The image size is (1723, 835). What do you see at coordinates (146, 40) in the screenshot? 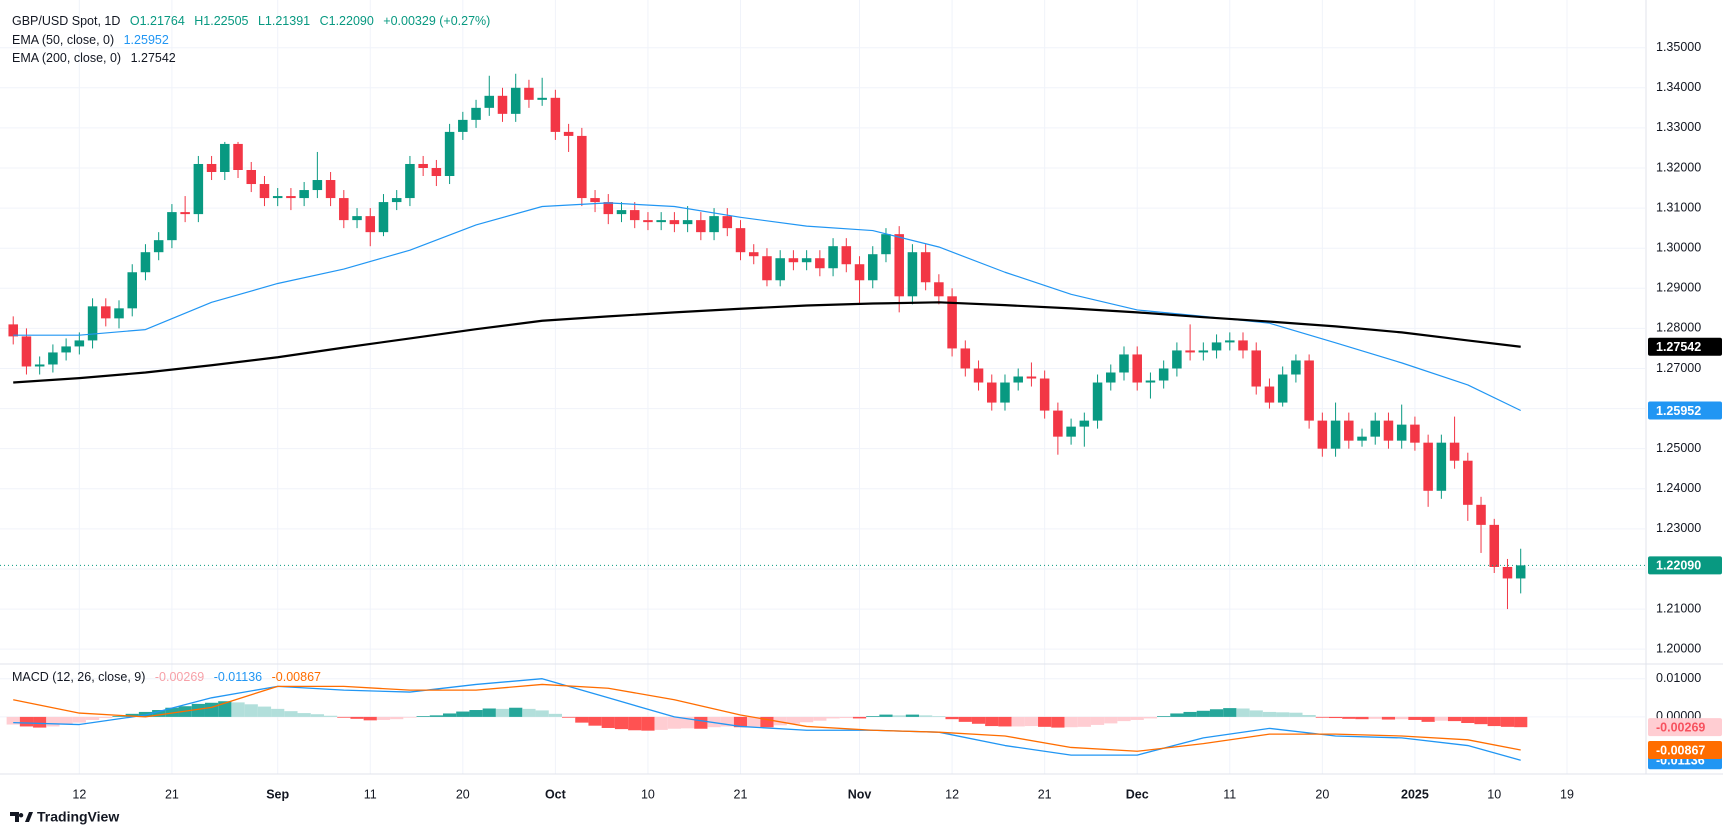
I see `ema50-value: 1.25952` at bounding box center [146, 40].